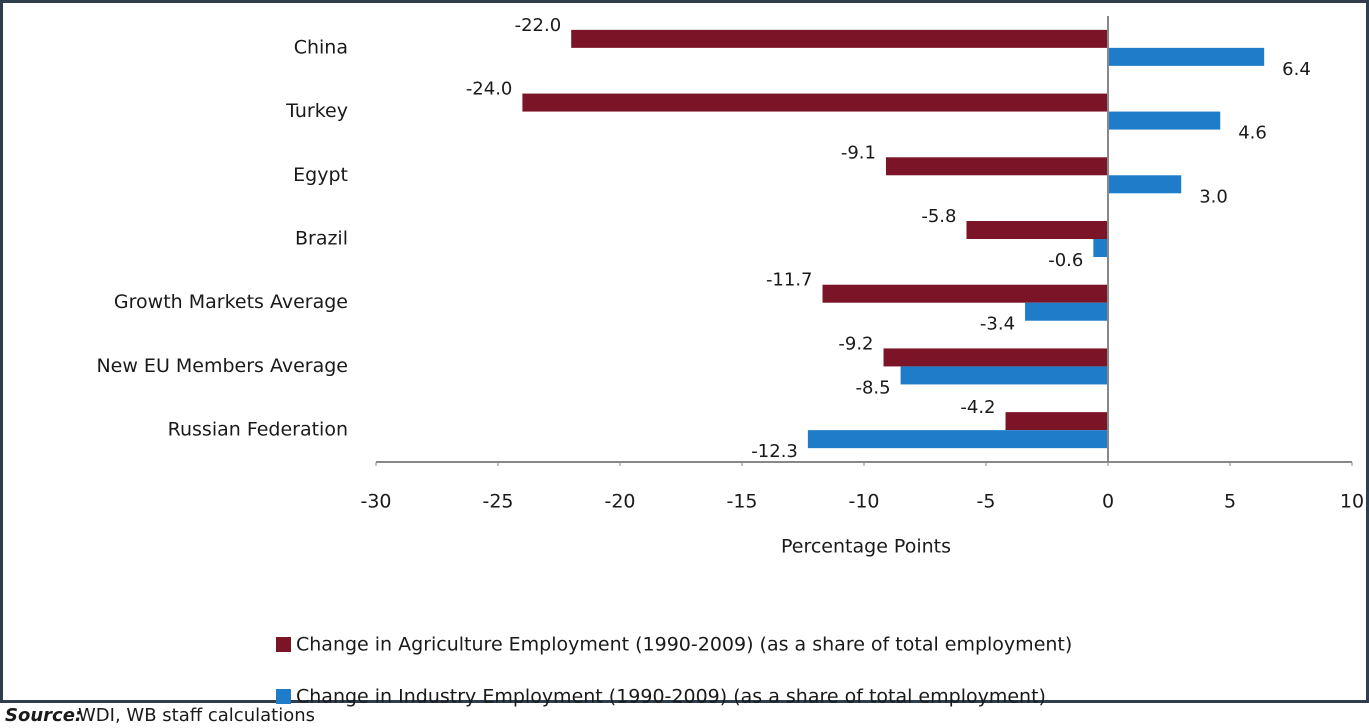 The height and width of the screenshot is (728, 1369). What do you see at coordinates (866, 547) in the screenshot?
I see `x-axis-label: Percentage Points` at bounding box center [866, 547].